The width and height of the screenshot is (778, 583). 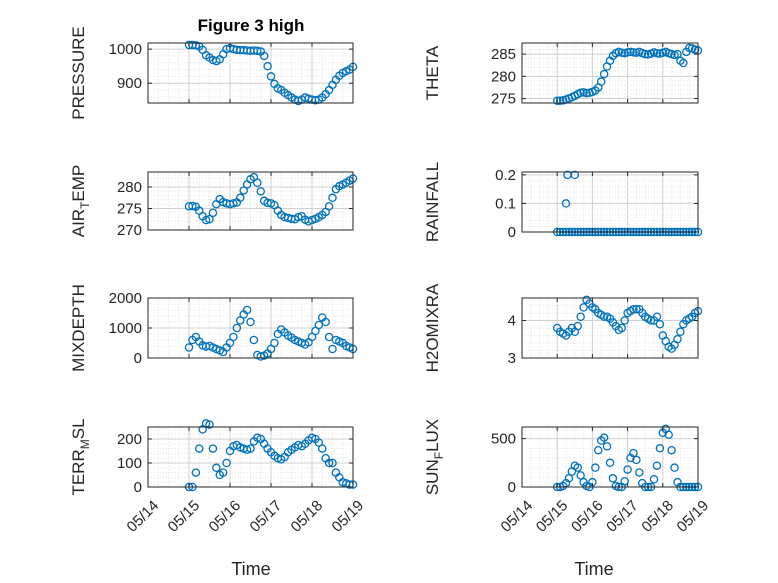 What do you see at coordinates (512, 321) in the screenshot?
I see `y-tick-label: 4` at bounding box center [512, 321].